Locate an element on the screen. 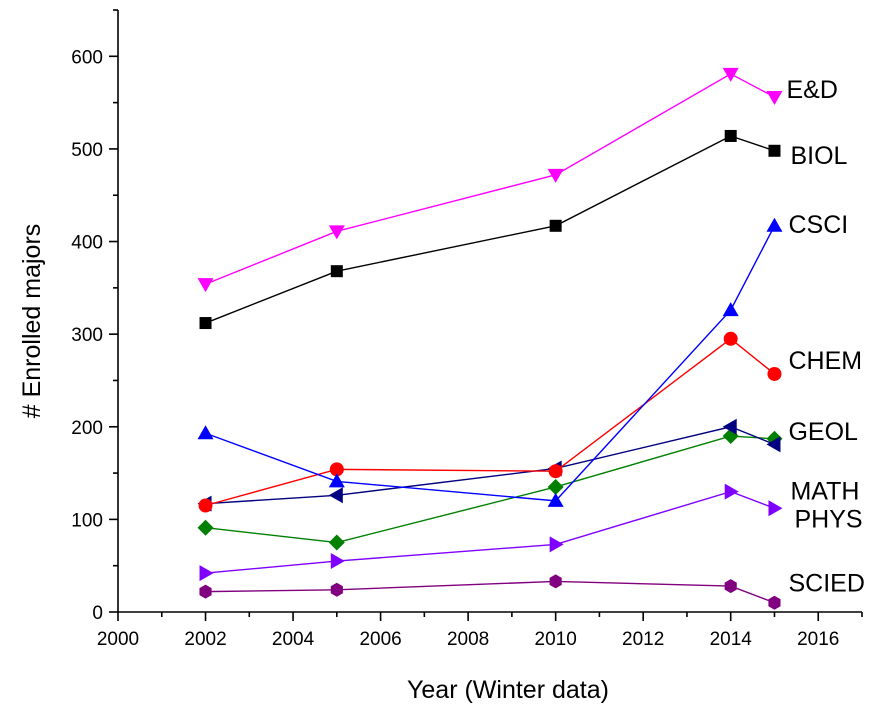  y-tick-label: 0 is located at coordinates (97, 613).